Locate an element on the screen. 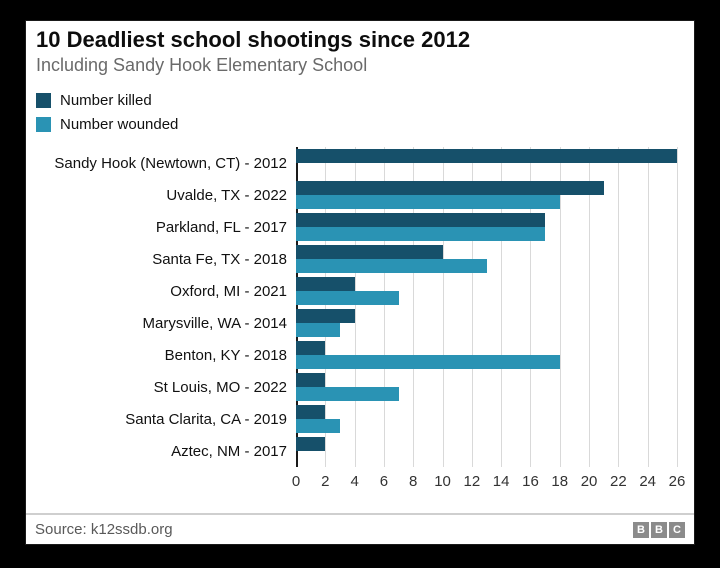  chart-row: Sandy Hook (Newtown, CT) - 2012 is located at coordinates (351, 163).